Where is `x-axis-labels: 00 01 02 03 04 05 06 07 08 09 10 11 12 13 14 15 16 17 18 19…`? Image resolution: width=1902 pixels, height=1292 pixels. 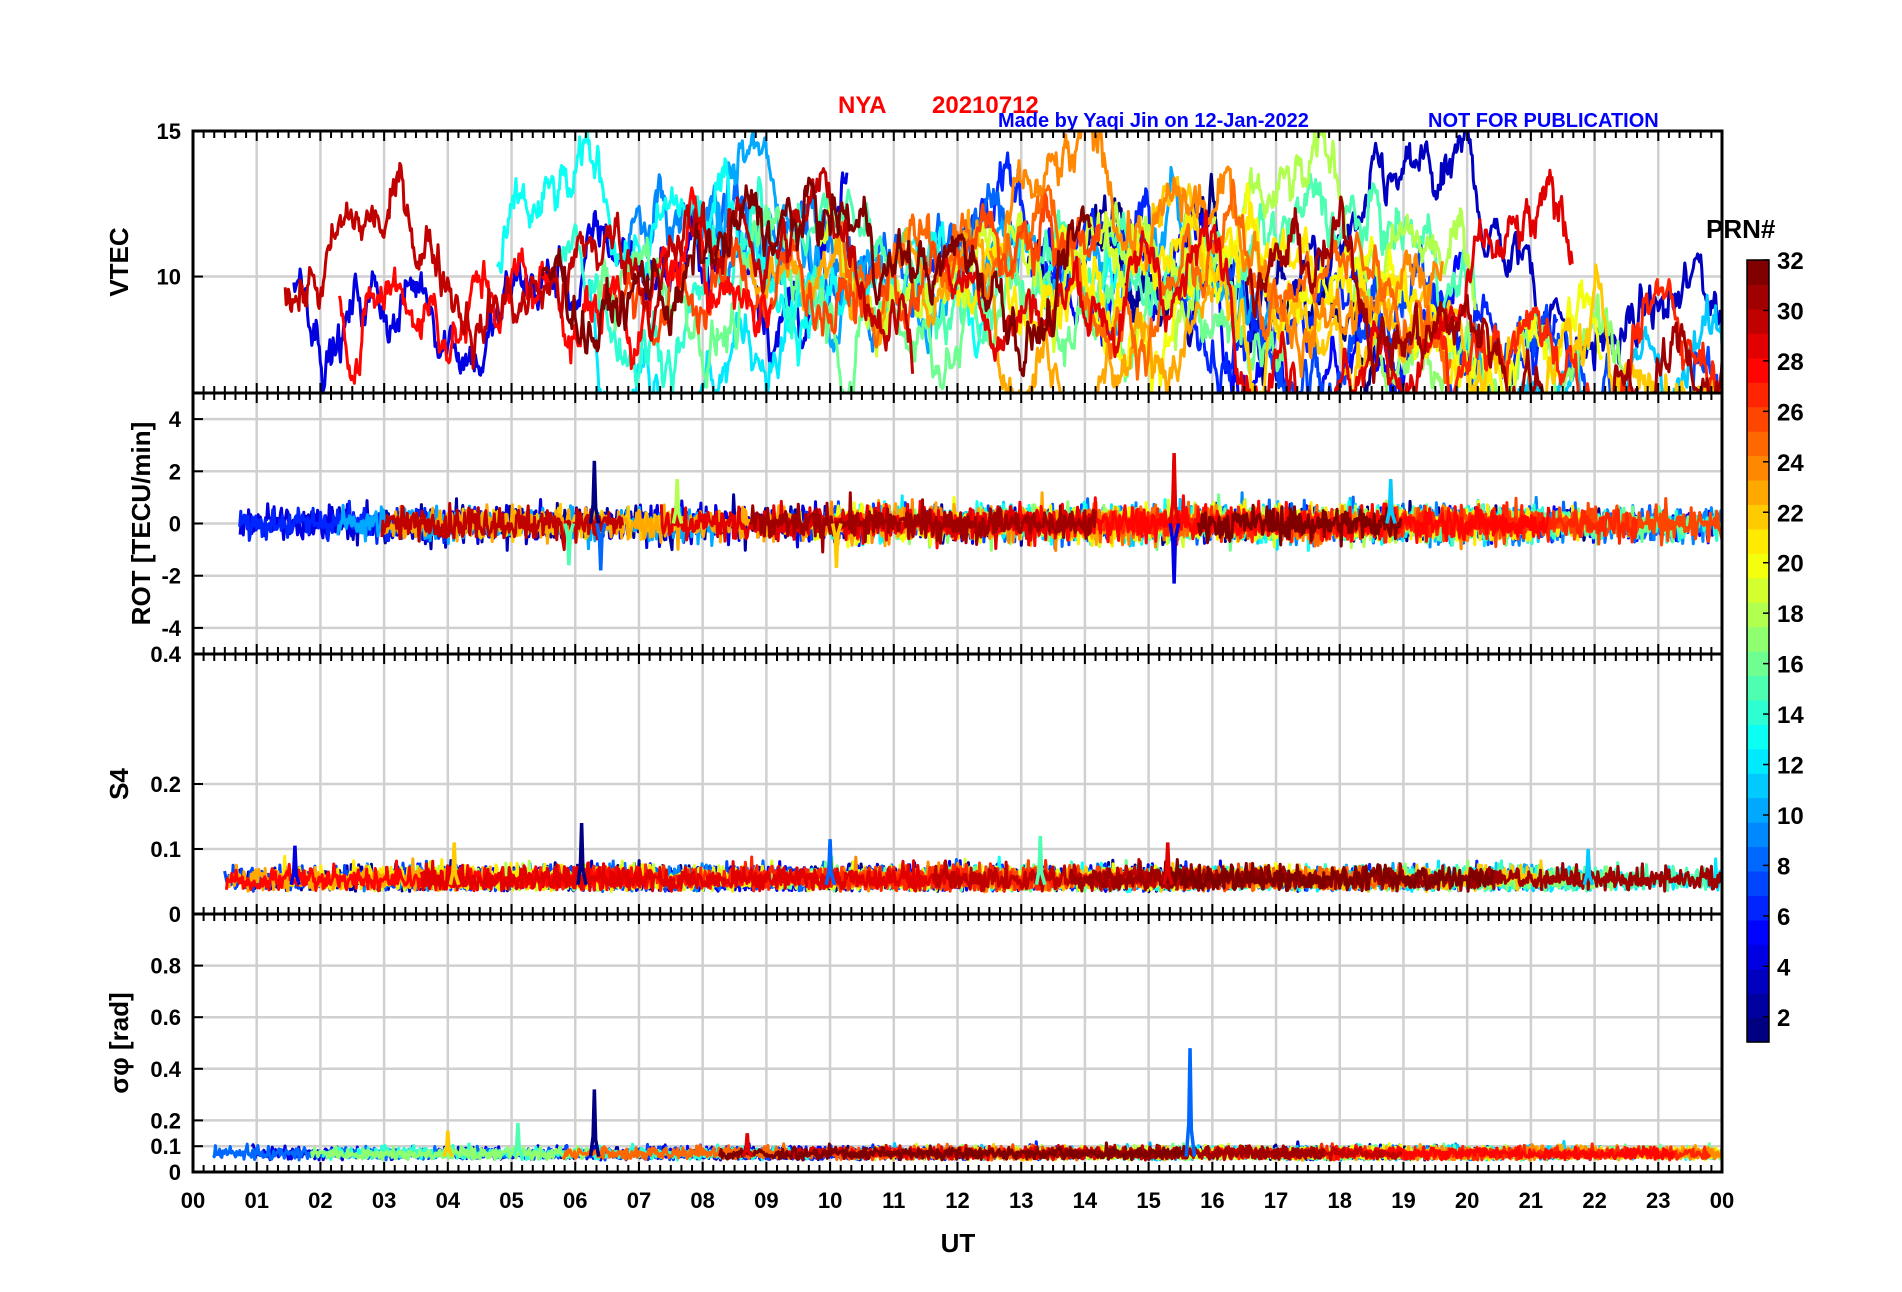 x-axis-labels: 00 01 02 03 04 05 06 07 08 09 10 11 12 13 14 15 16 17 18 19… is located at coordinates (957, 1200).